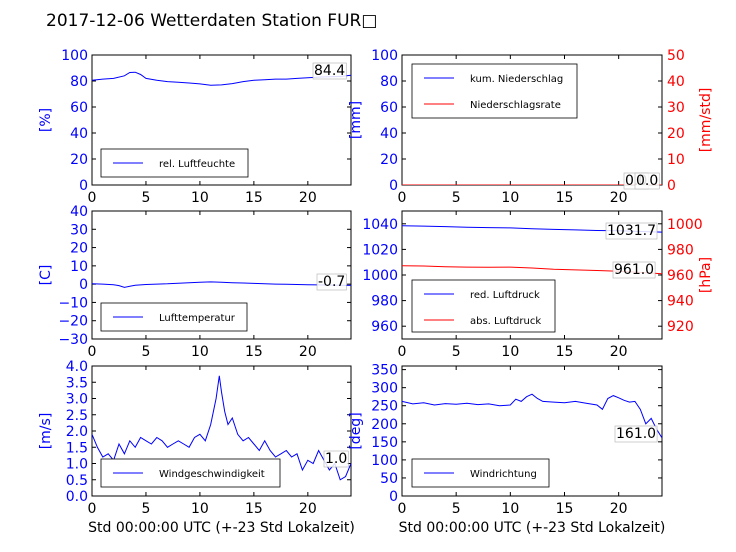 The width and height of the screenshot is (736, 552). I want to click on y-right-tick-label: 0, so click(671, 186).